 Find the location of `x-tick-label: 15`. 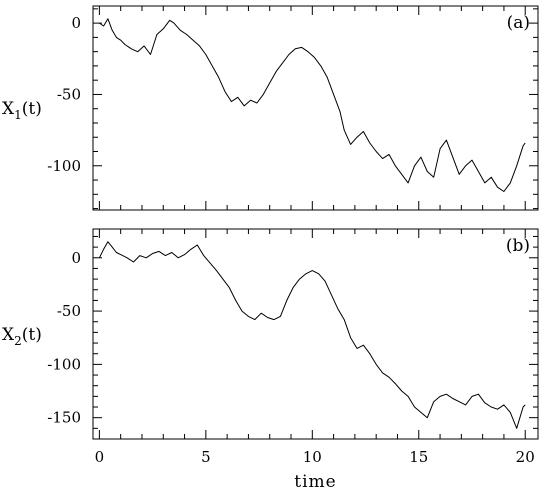

x-tick-label: 15 is located at coordinates (418, 457).